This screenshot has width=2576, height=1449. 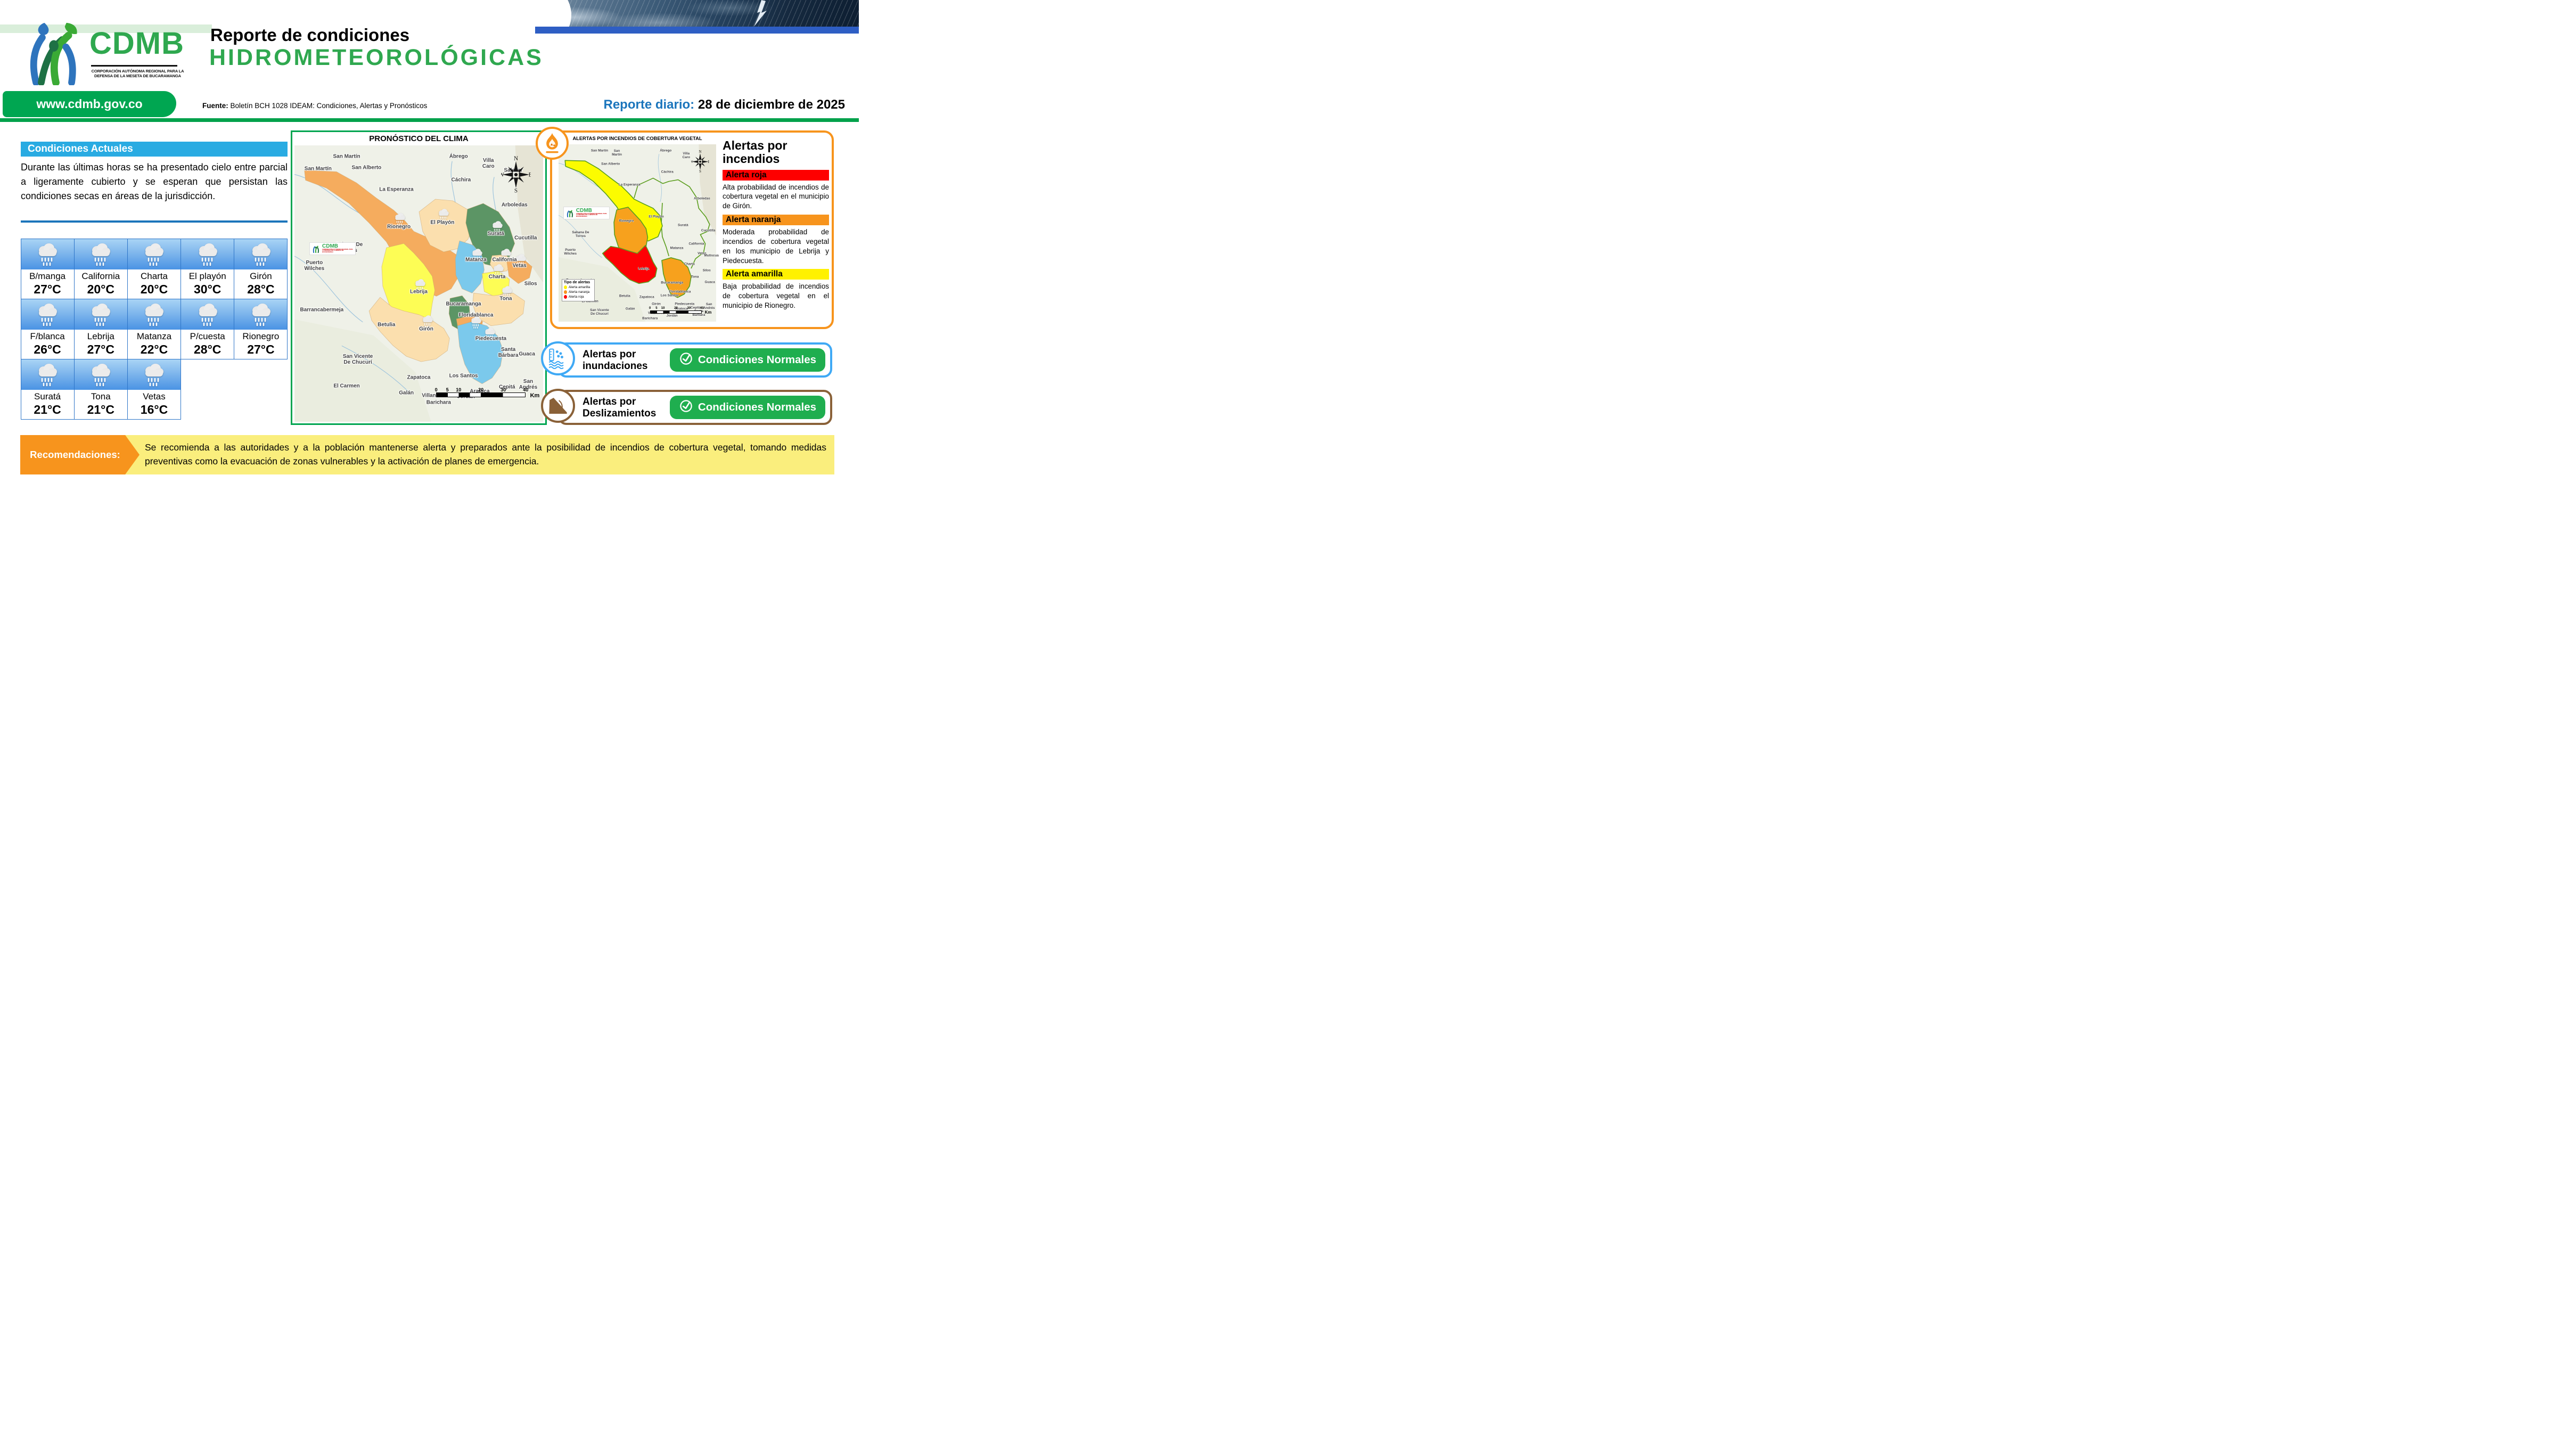 I want to click on map-label: Villa Caro, so click(x=488, y=163).